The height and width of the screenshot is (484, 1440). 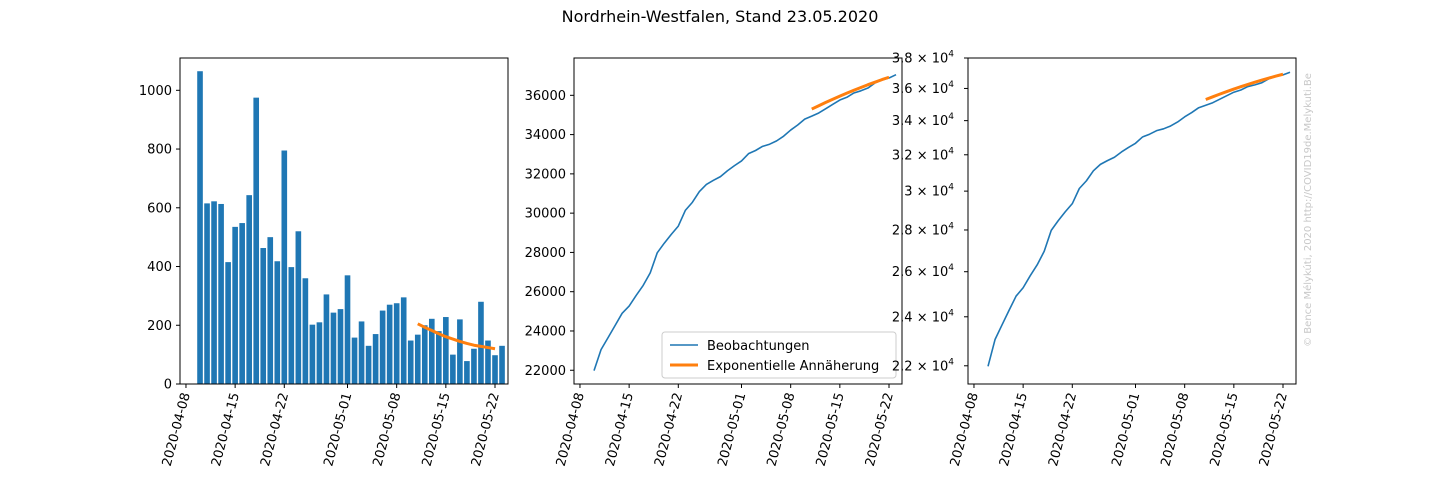 I want to click on y-tick-label: 32000, so click(x=545, y=174).